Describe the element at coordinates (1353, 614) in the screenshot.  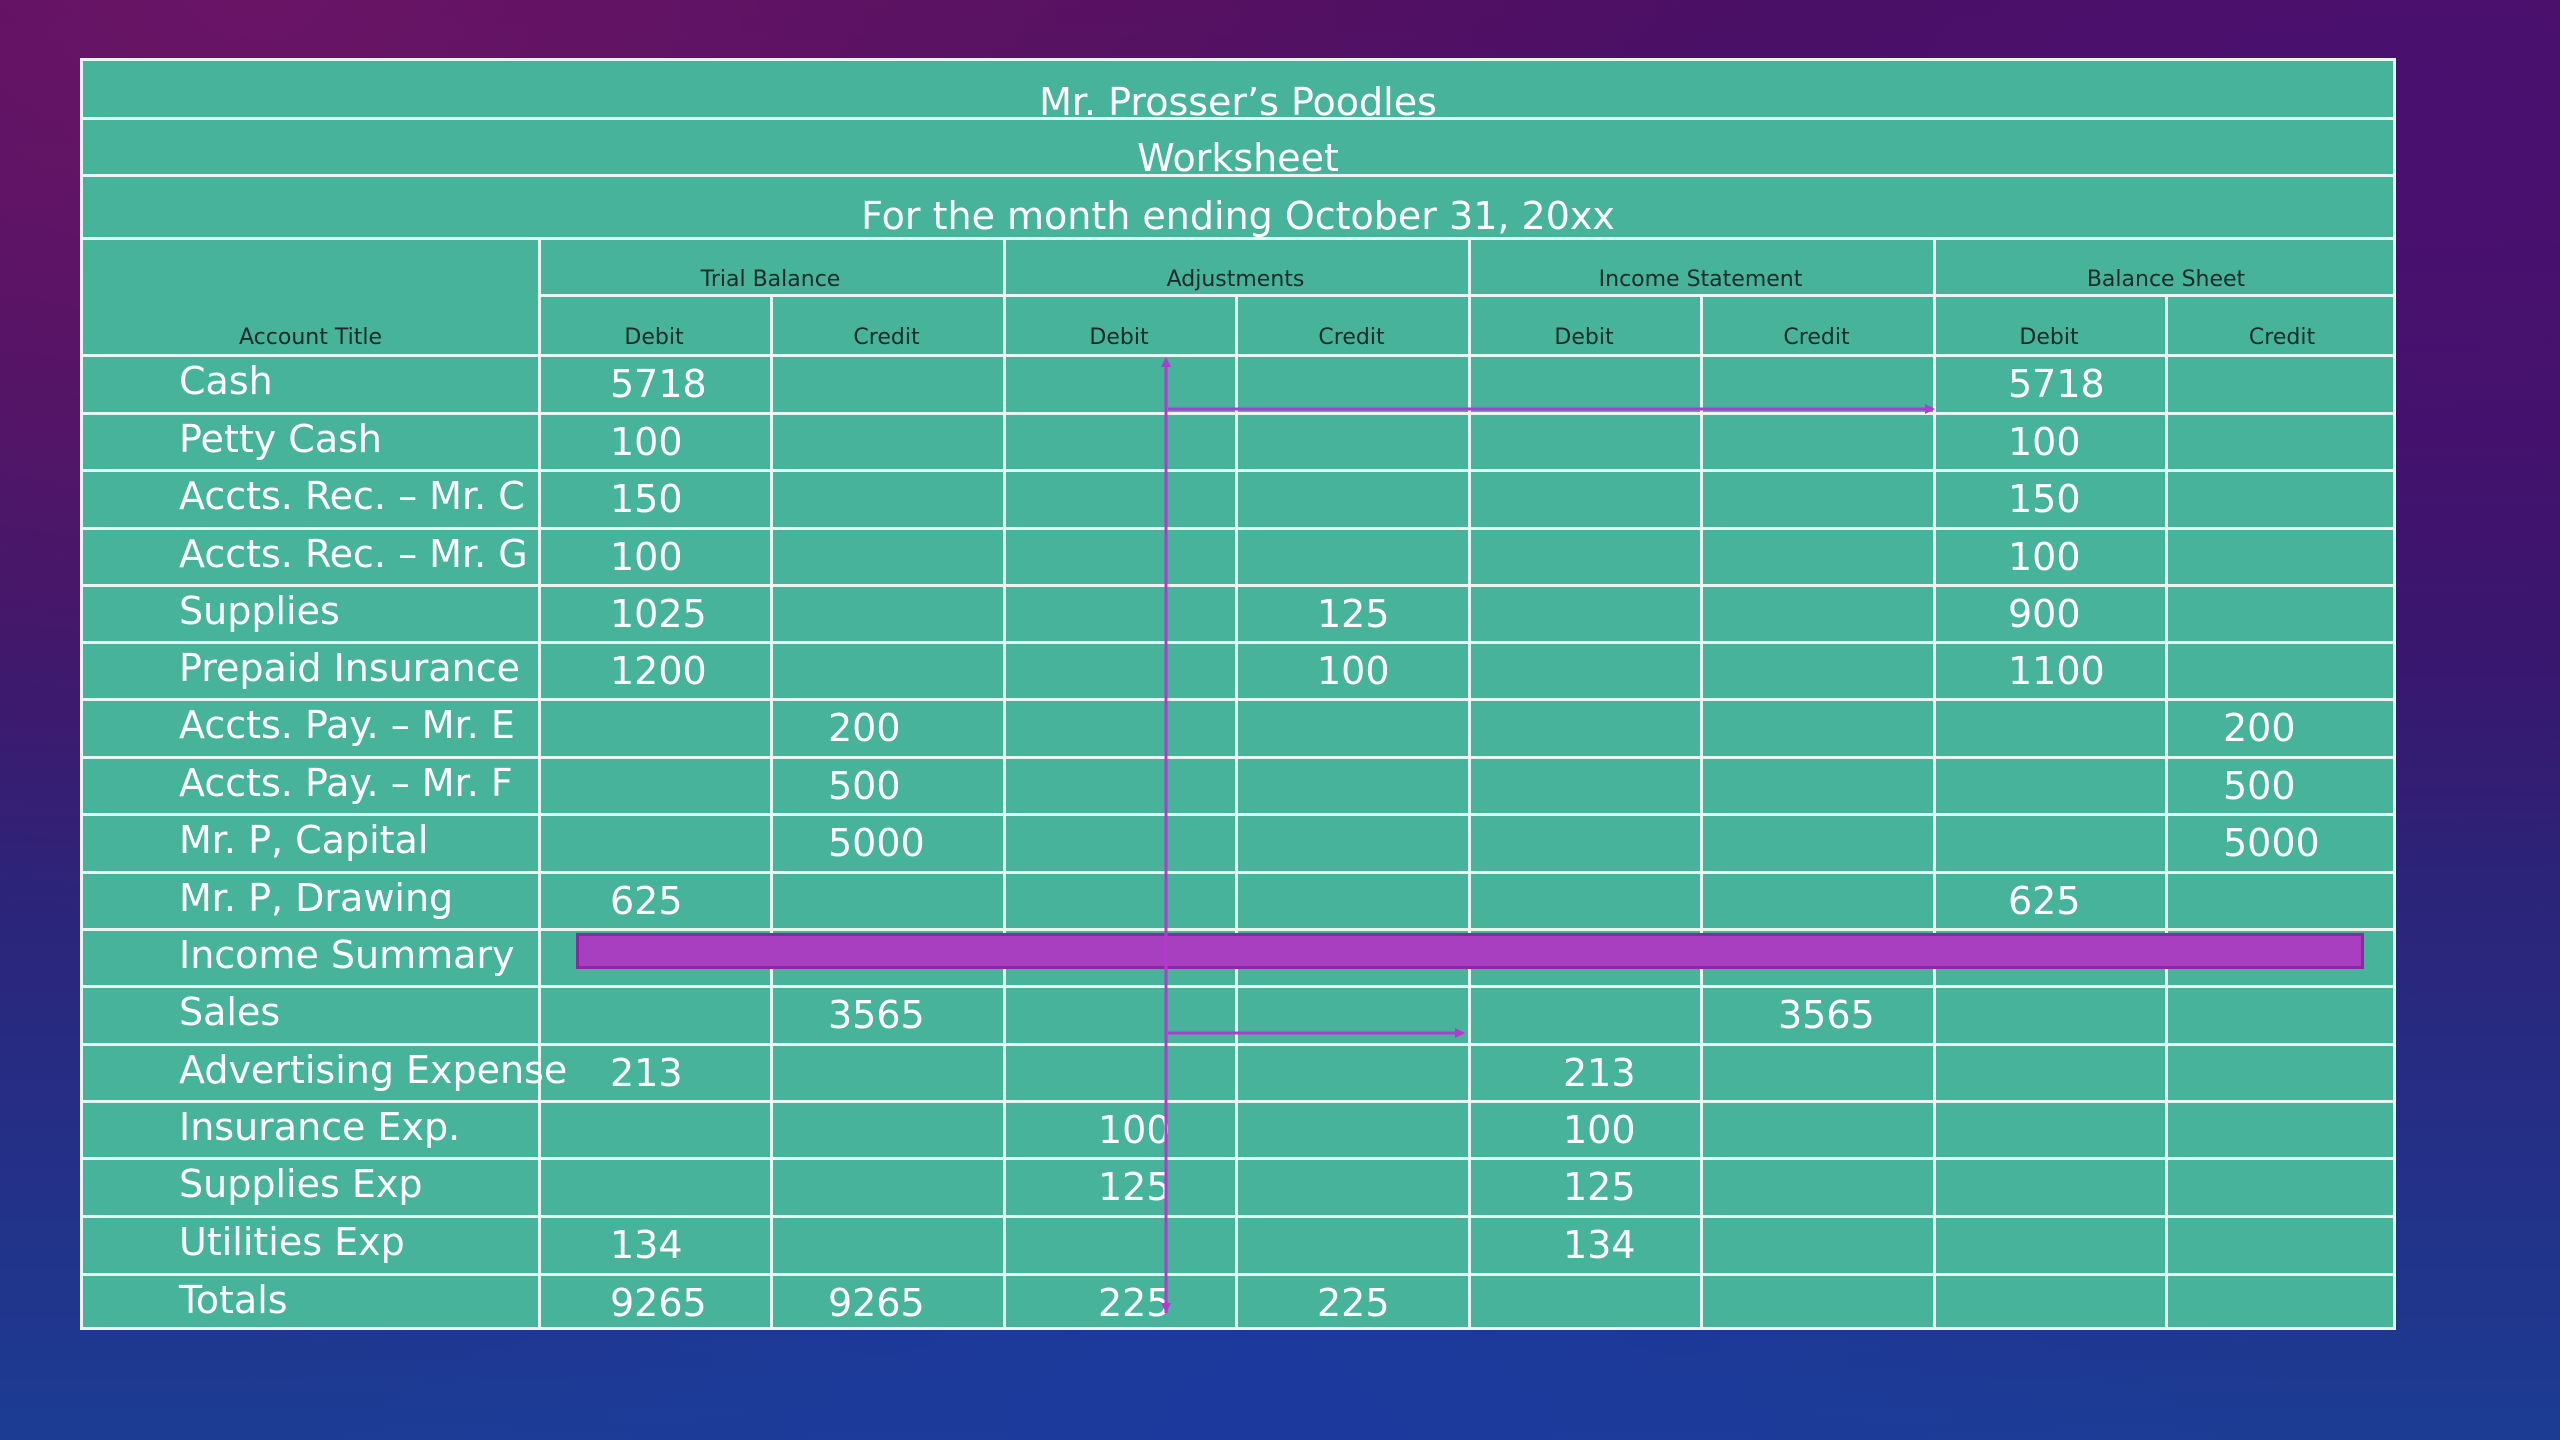
I see `amount-cell-adj-credit: 125` at that location.